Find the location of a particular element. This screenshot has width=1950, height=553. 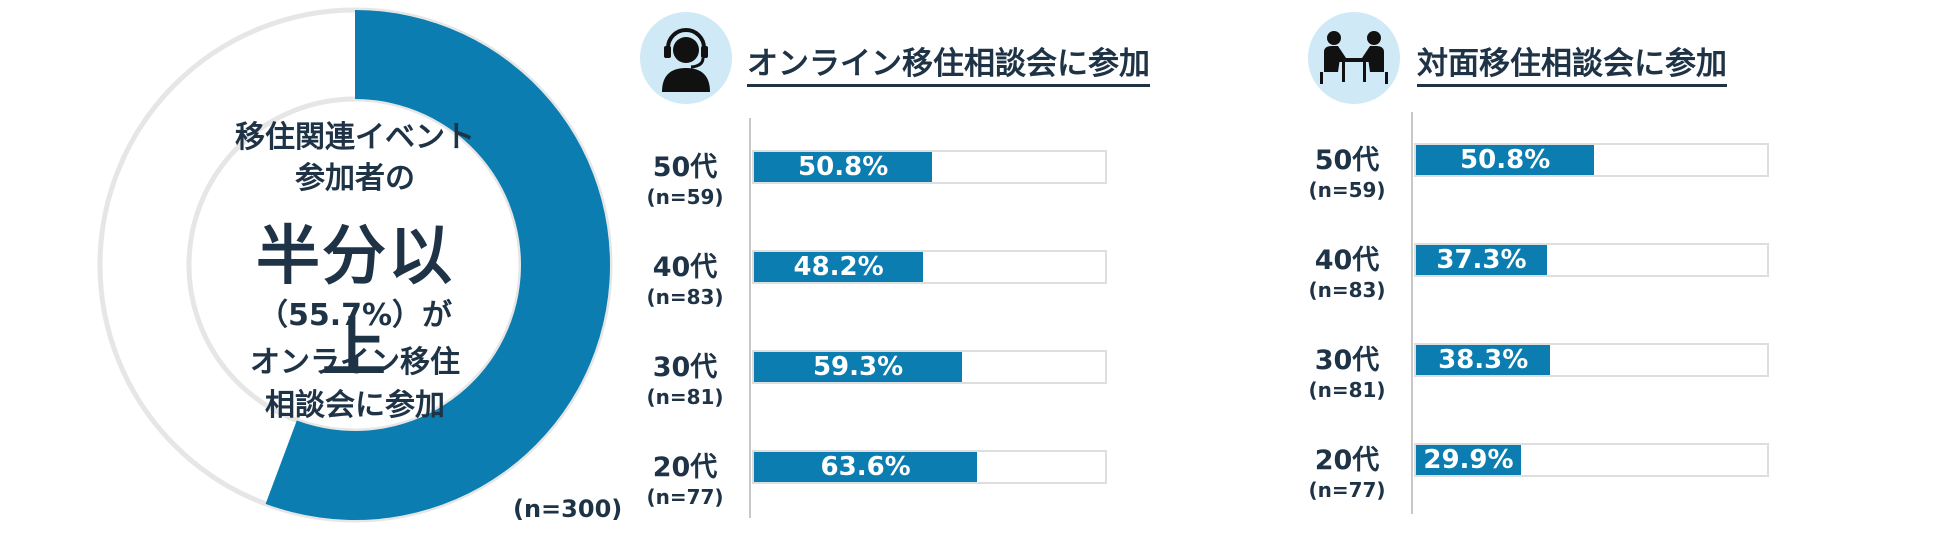

bar-track: 37.3% is located at coordinates (1591, 260).